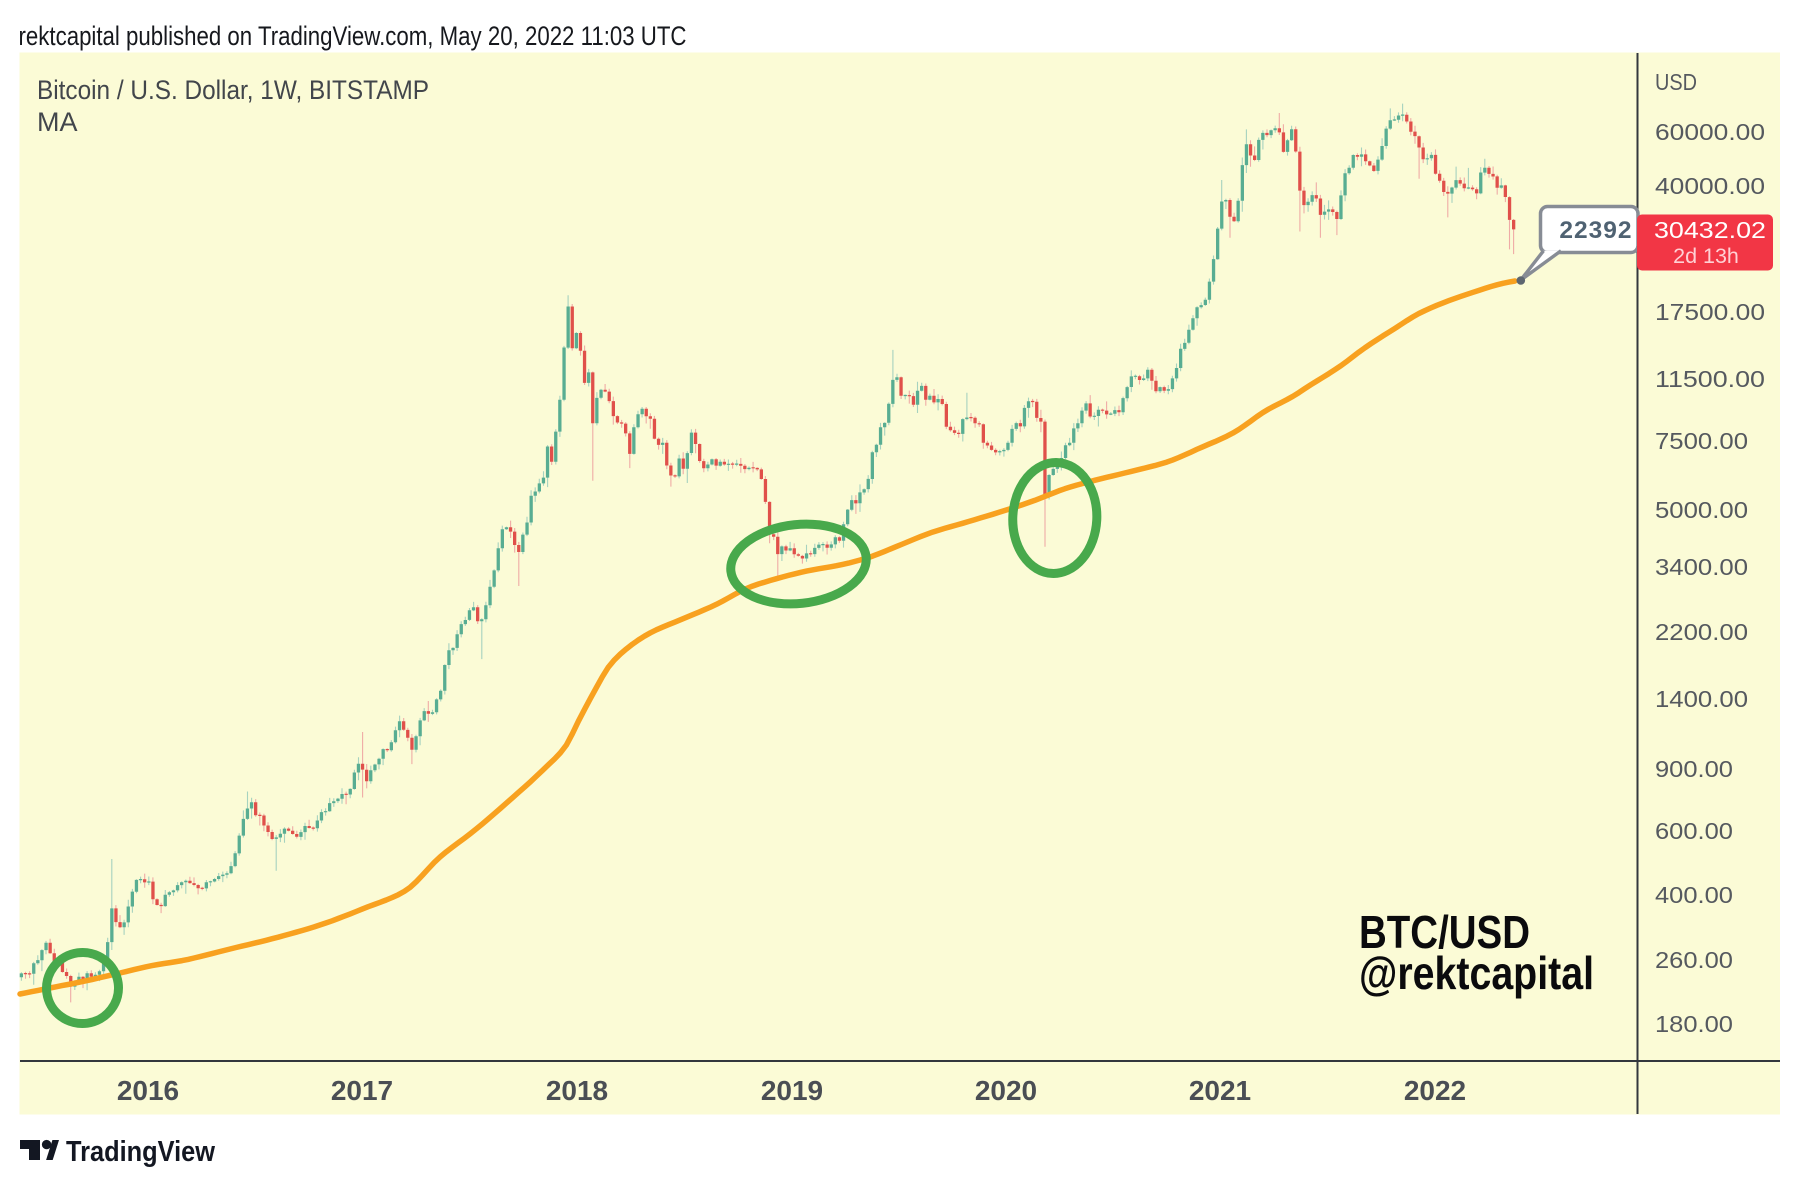 The height and width of the screenshot is (1186, 1800). Describe the element at coordinates (1710, 379) in the screenshot. I see `svg-text: 11500.00` at that location.